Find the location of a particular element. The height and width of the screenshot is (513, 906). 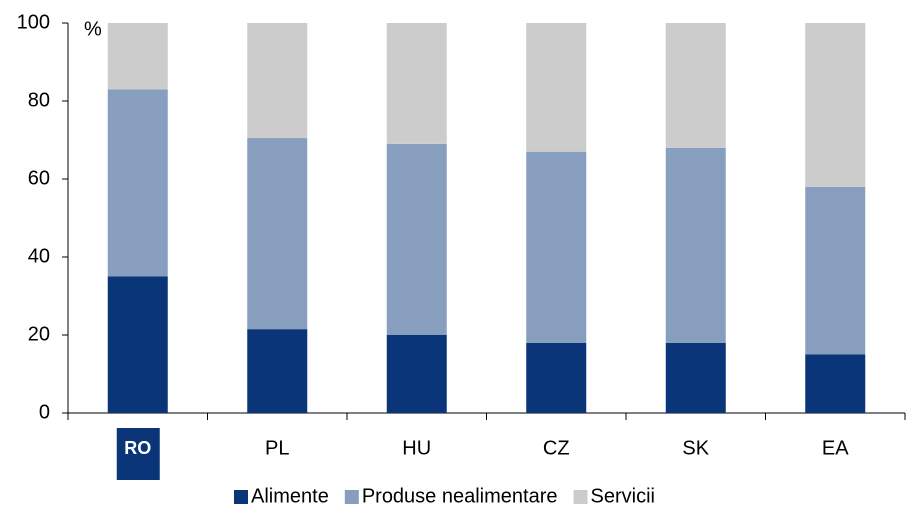

y-tick-label: 80 is located at coordinates (39, 100).